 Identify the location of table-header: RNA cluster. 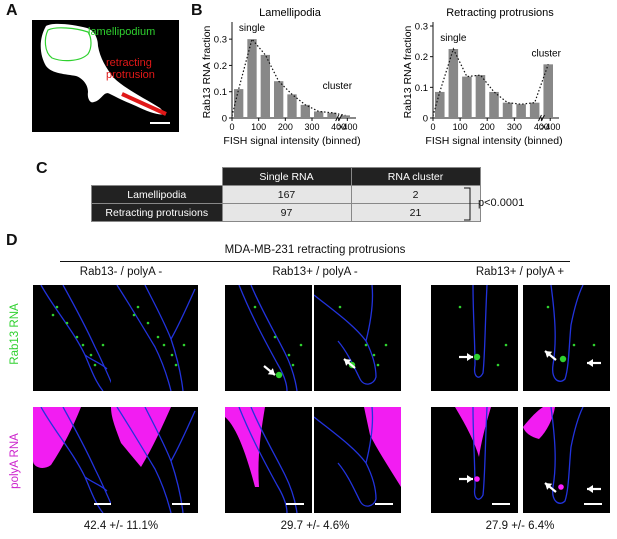
(415, 176).